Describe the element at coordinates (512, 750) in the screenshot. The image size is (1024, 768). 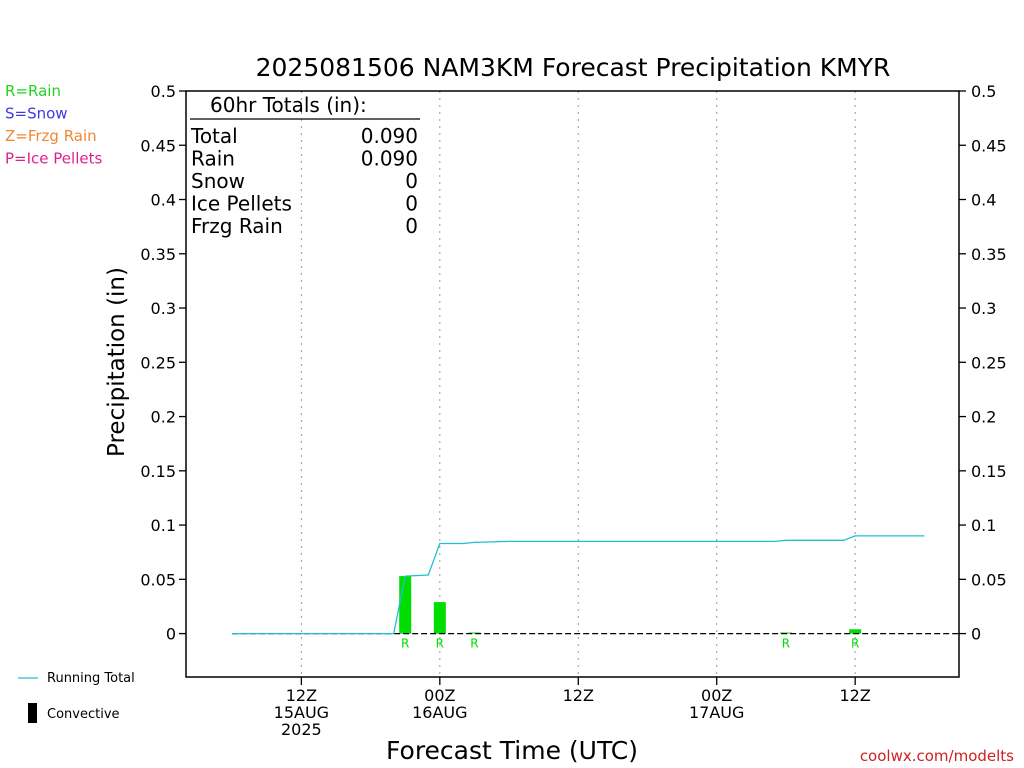
I see `x-axis-label: Forecast Time (UTC)` at that location.